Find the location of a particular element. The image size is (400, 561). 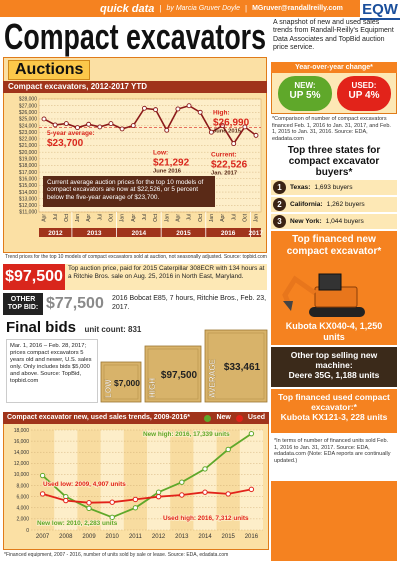

state-row: 3 New York: 1,044 buyers is located at coordinates (334, 221).